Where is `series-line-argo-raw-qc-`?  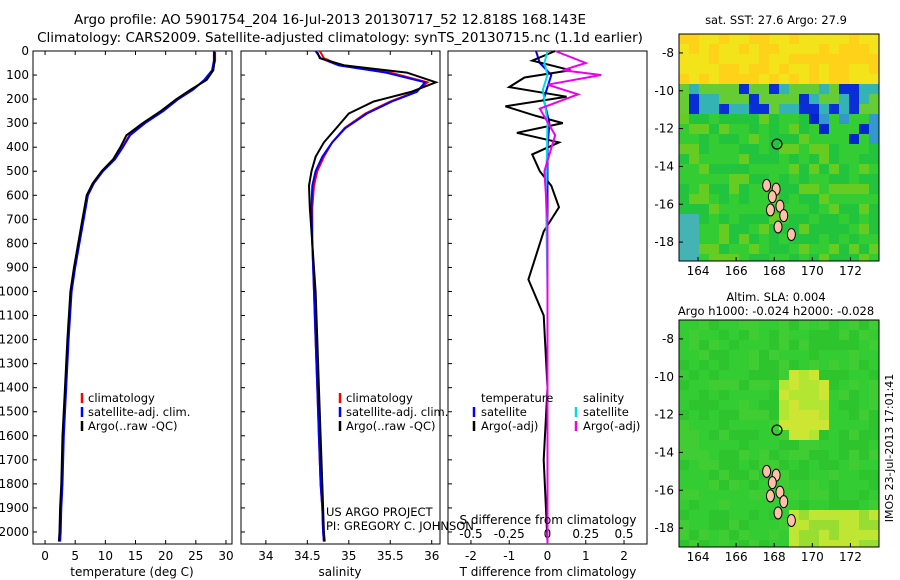 series-line-argo-raw-qc- is located at coordinates (373, 296).